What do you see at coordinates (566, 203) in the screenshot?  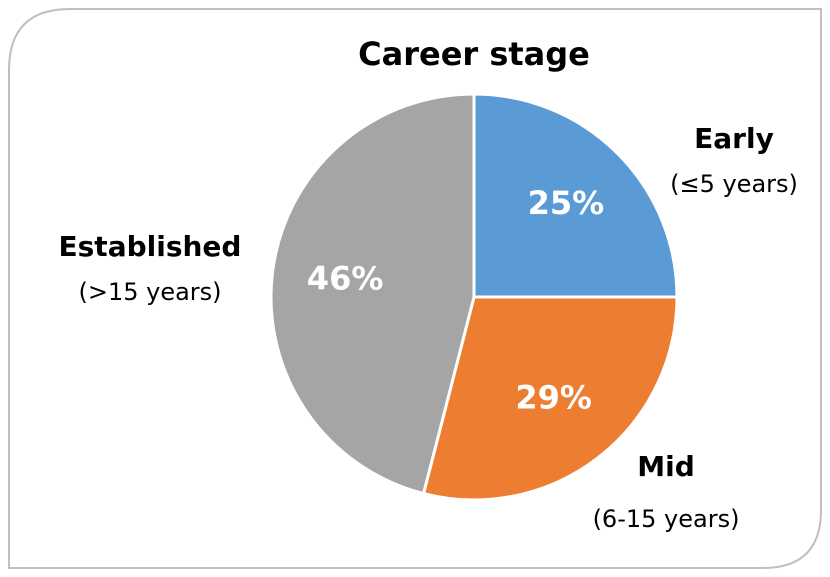 I see `data-label: 25%` at bounding box center [566, 203].